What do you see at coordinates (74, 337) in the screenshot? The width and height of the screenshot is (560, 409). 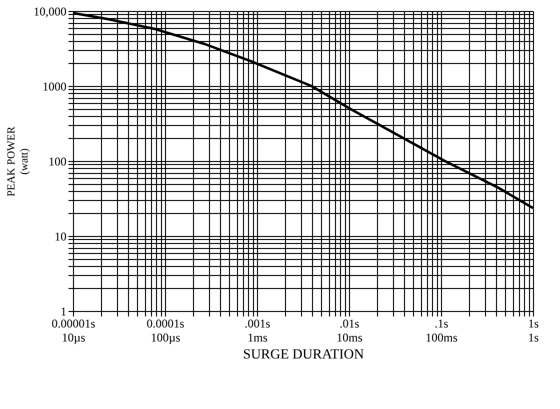 I see `text: 10µs` at bounding box center [74, 337].